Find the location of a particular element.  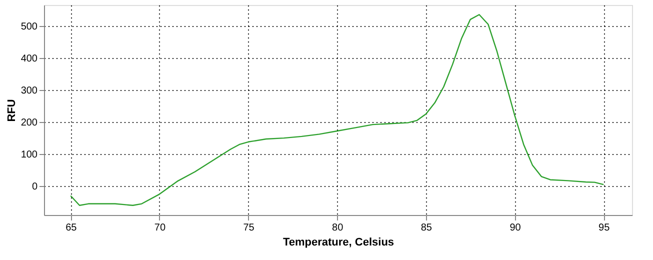

x-tick-label: 85 is located at coordinates (426, 228).